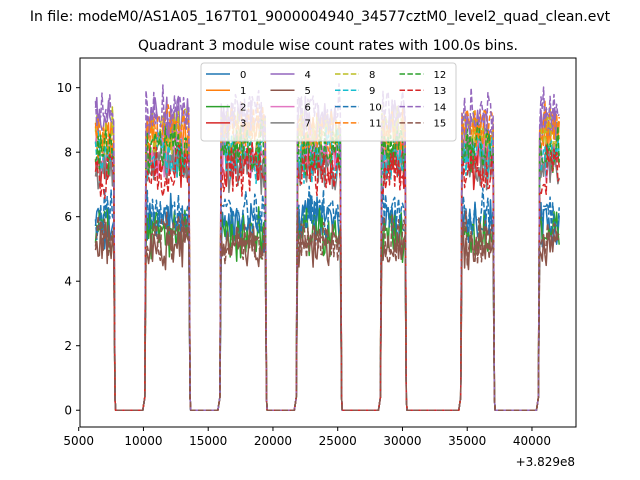  Describe the element at coordinates (308, 124) in the screenshot. I see `legend-label: 7` at that location.